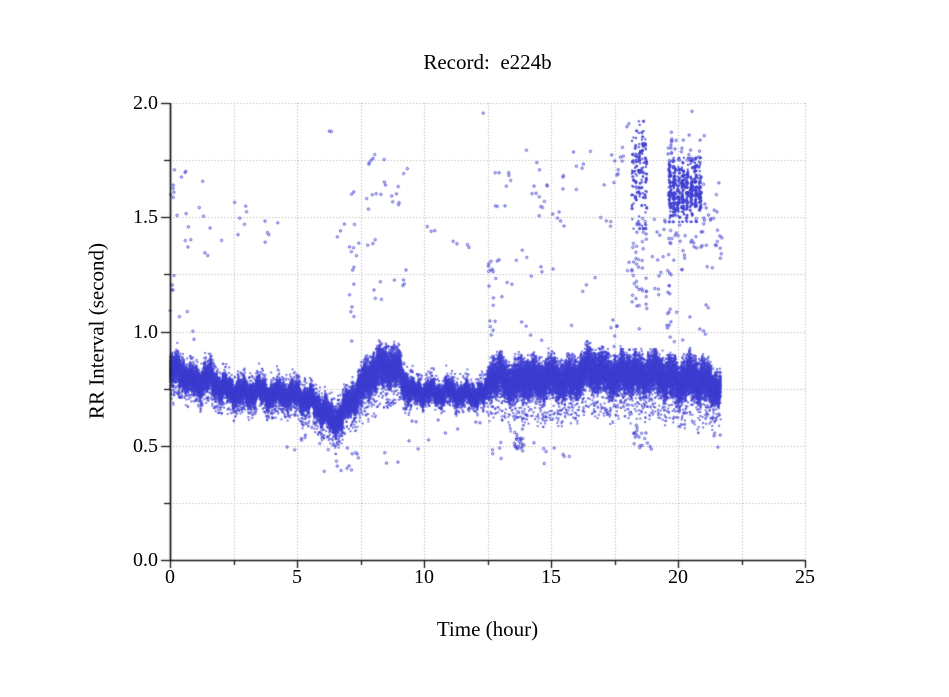 This screenshot has height=697, width=949. Describe the element at coordinates (145, 217) in the screenshot. I see `y-tick-label: 1.5` at that location.